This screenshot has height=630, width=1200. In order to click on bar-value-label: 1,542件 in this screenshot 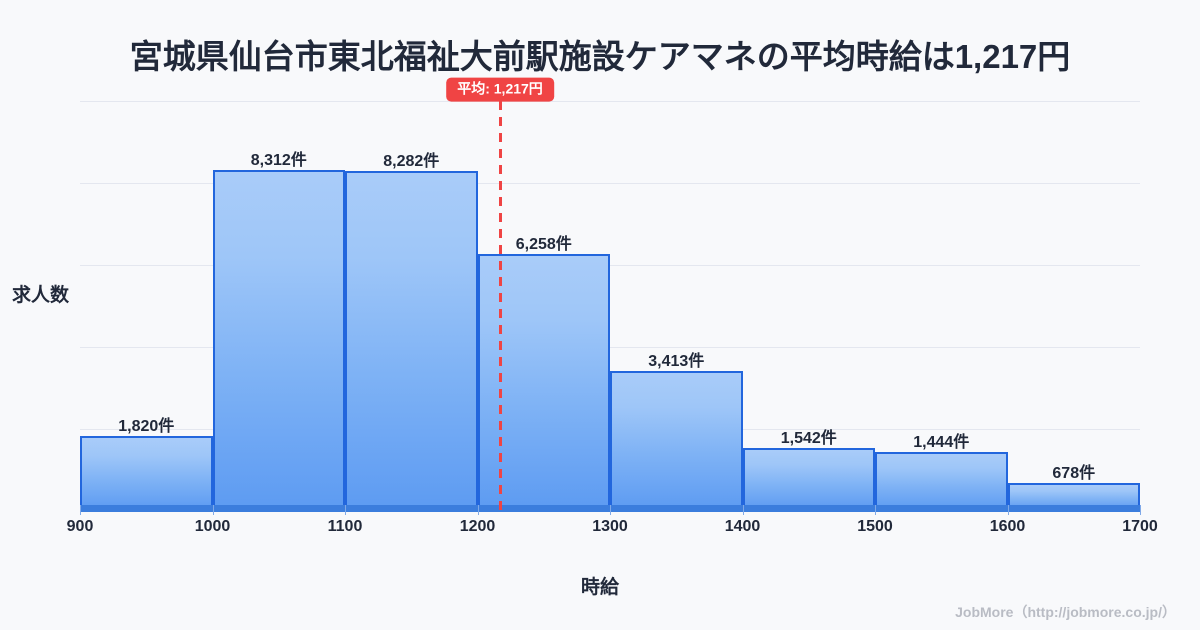, I will do `click(808, 438)`.